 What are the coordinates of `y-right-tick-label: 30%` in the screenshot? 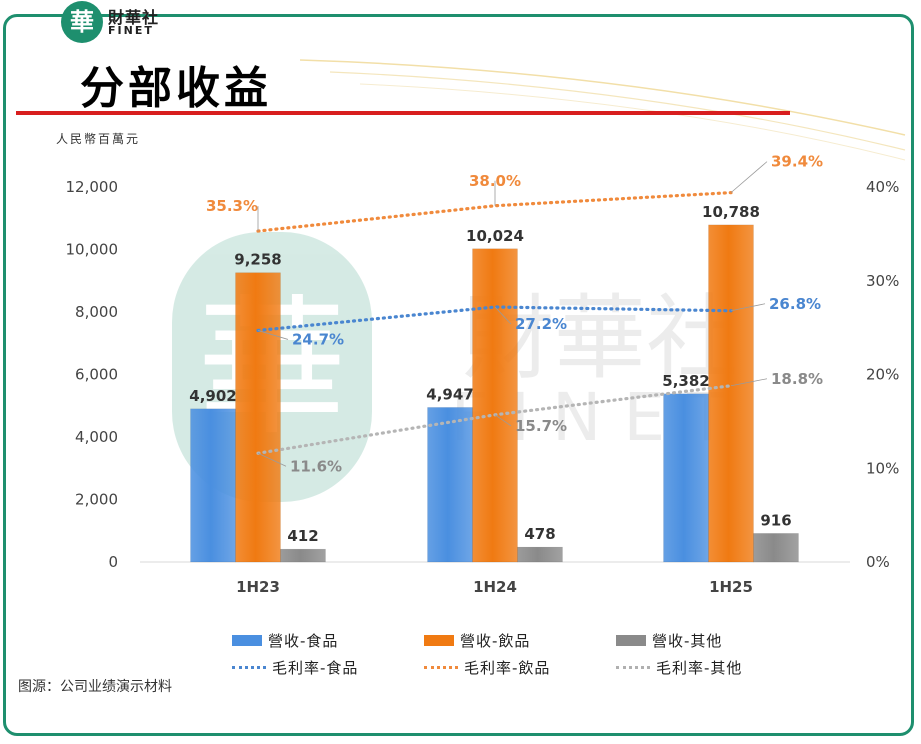 It's located at (882, 281).